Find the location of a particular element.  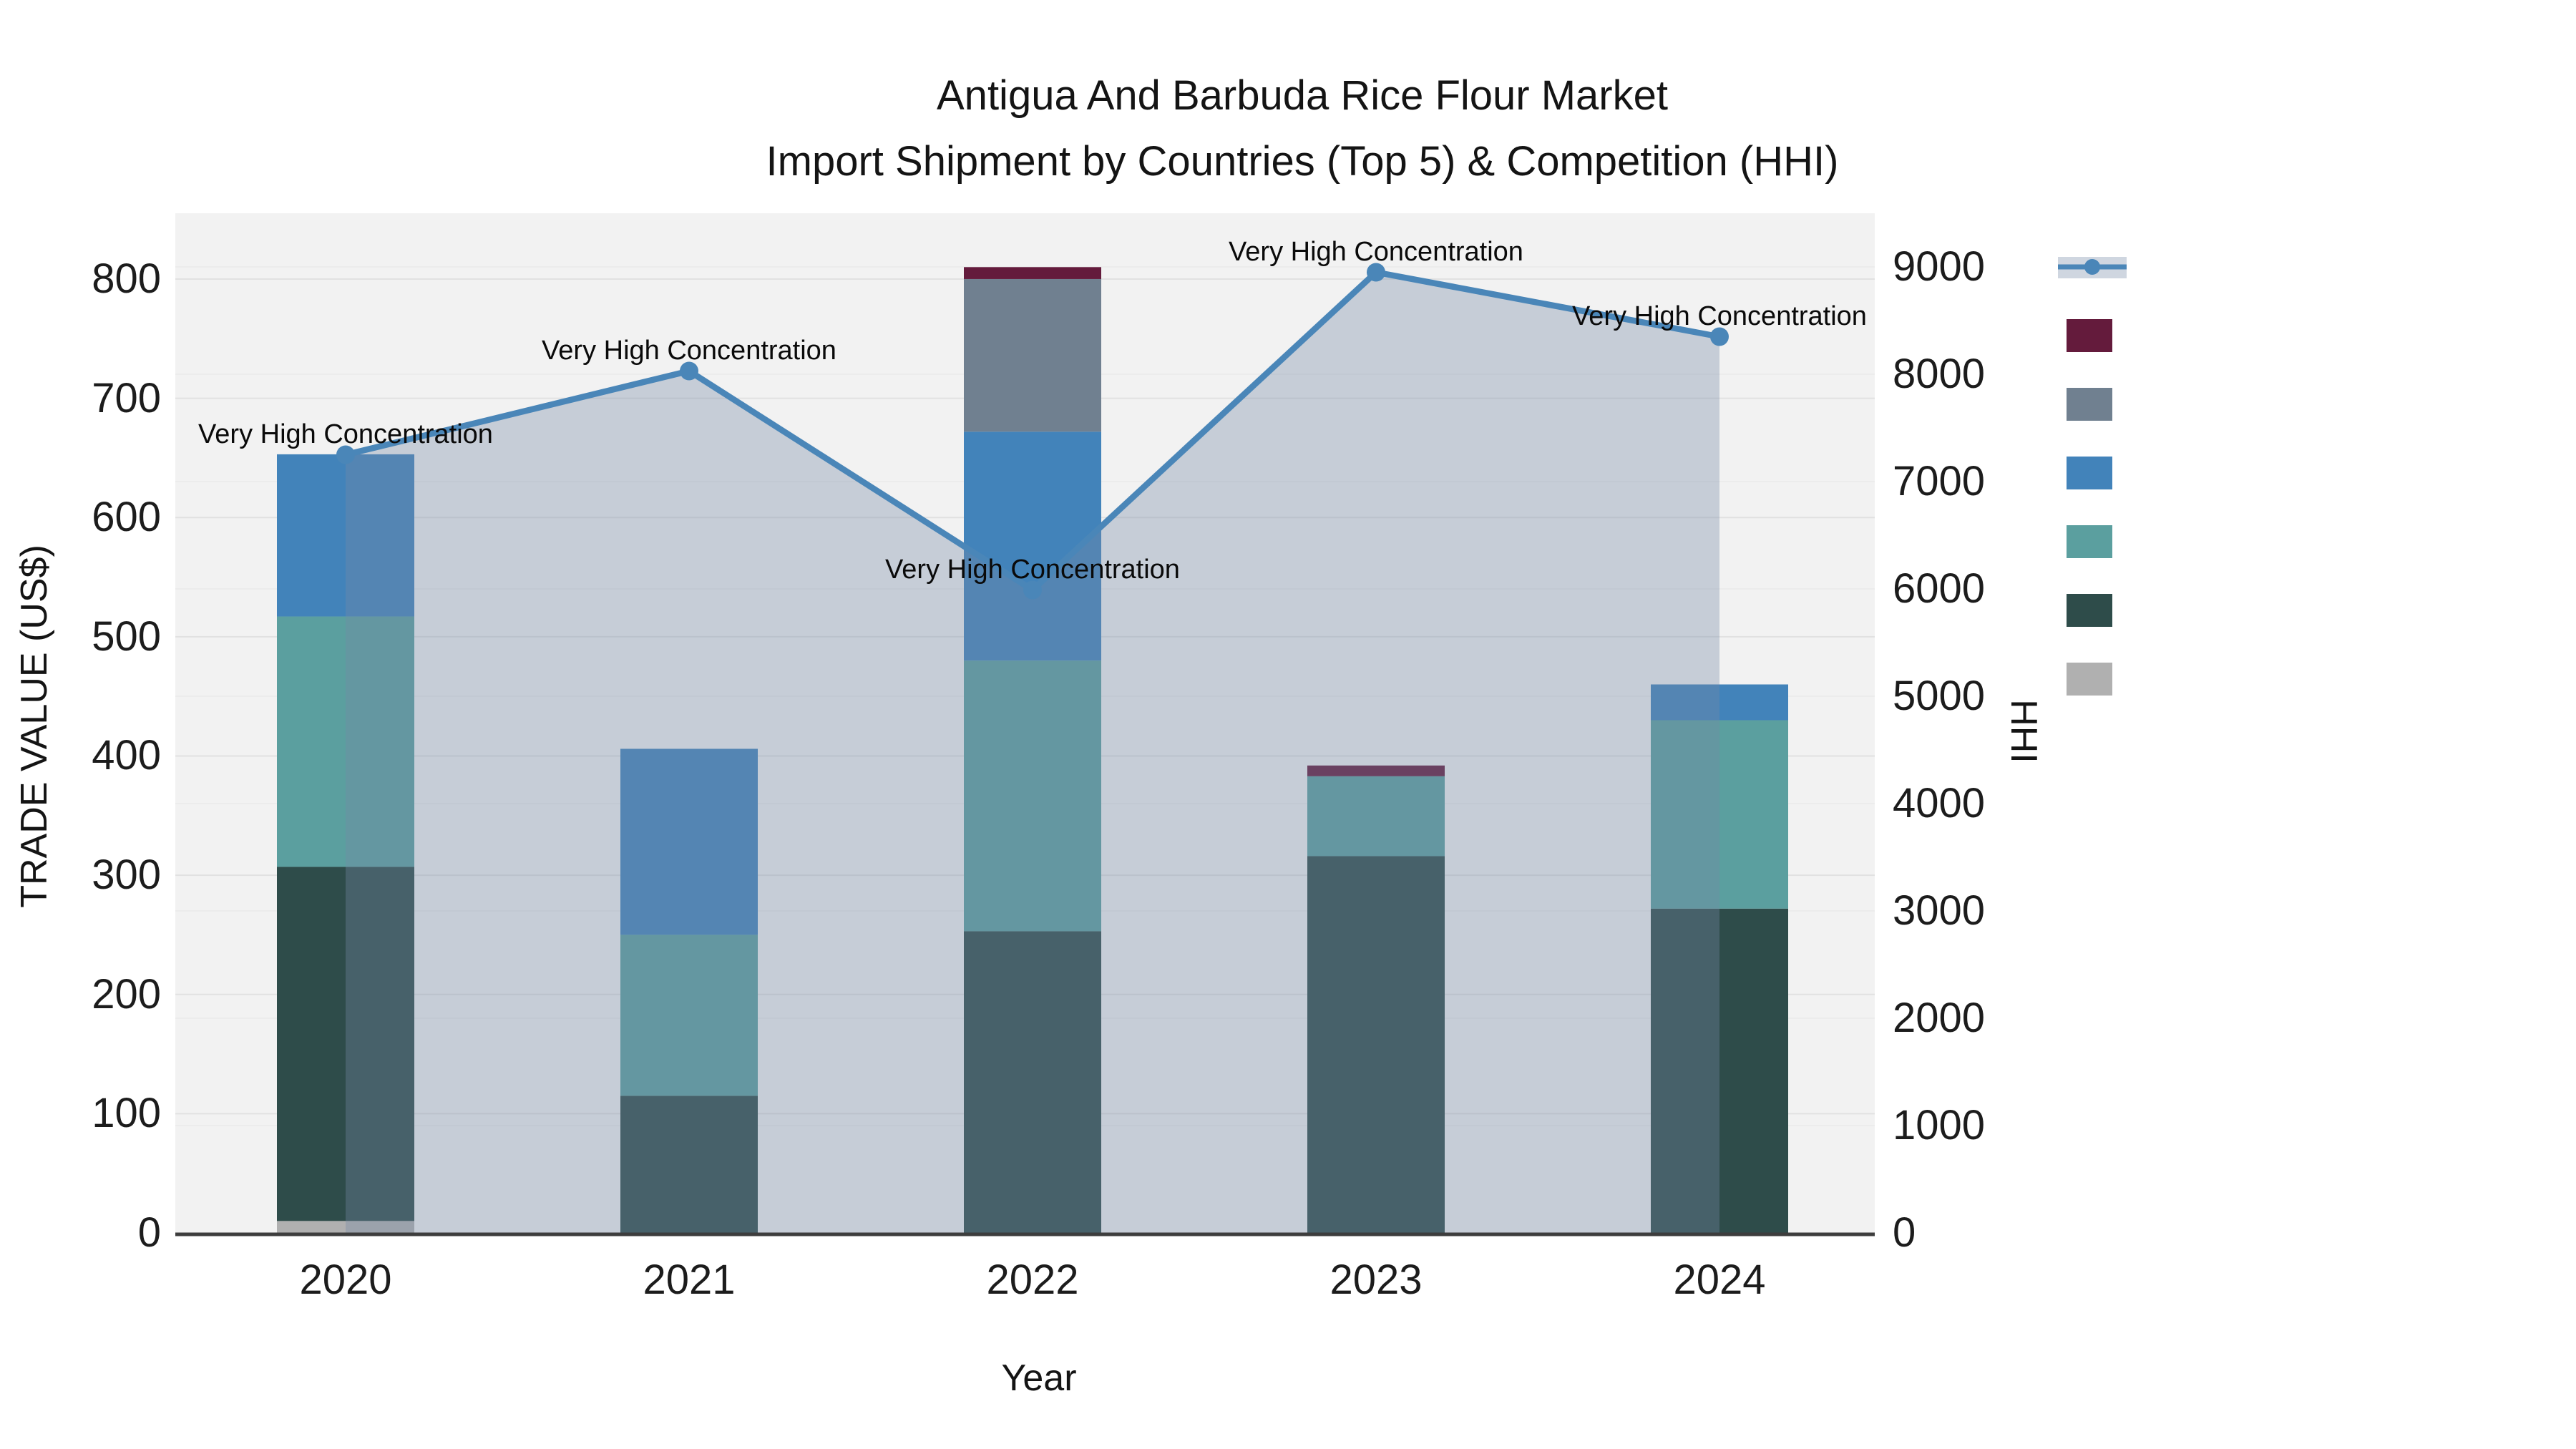

legend-swatch-hhi-line-icon is located at coordinates (2092, 267).